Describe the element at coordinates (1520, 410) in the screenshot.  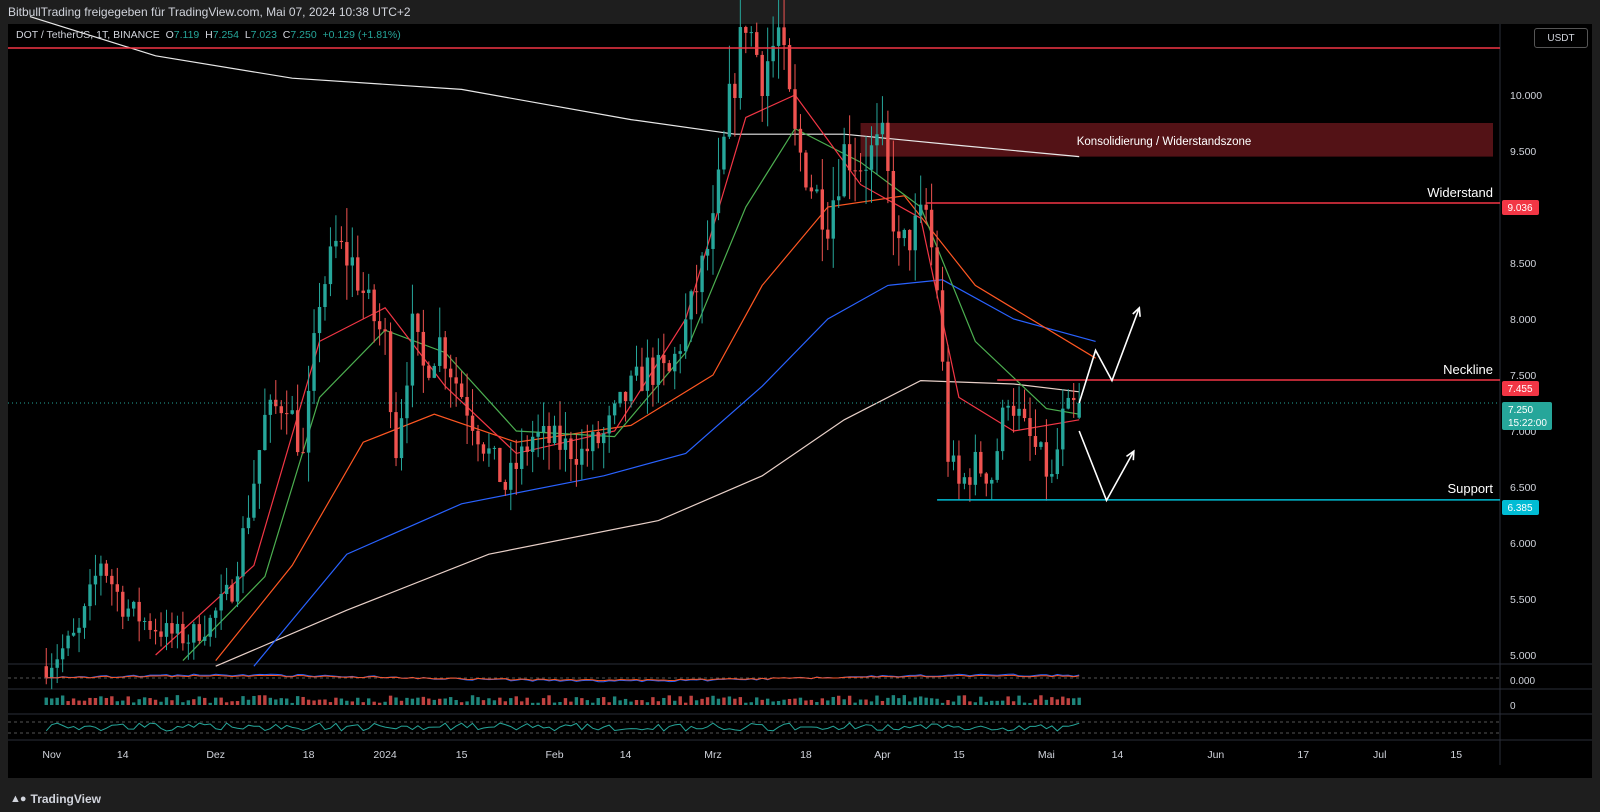
I see `svg-text: 7.250` at that location.